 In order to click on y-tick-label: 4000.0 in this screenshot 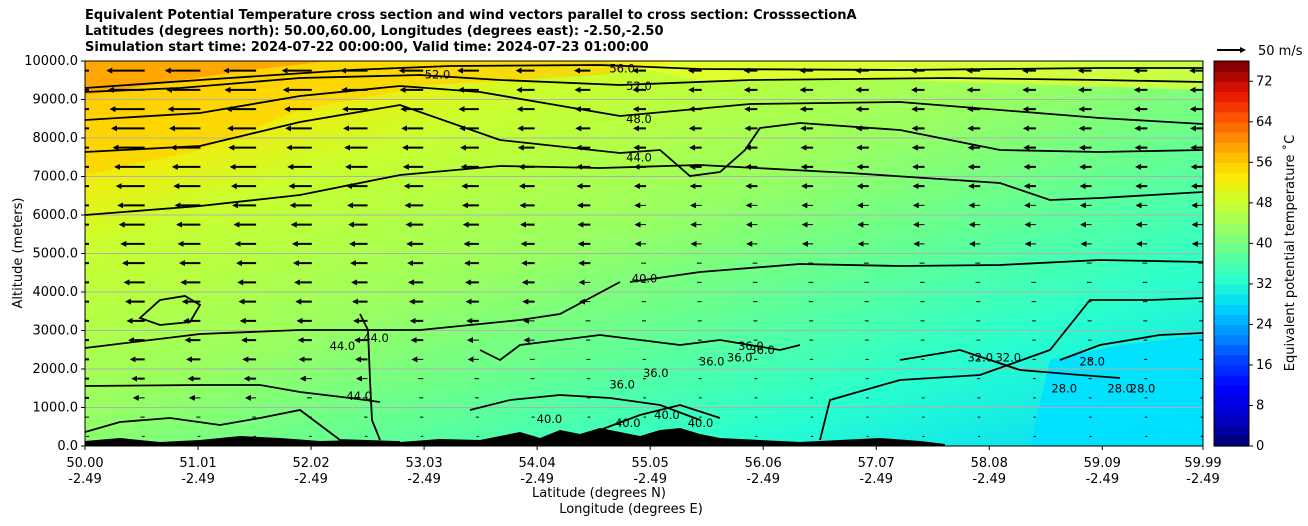, I will do `click(56, 292)`.